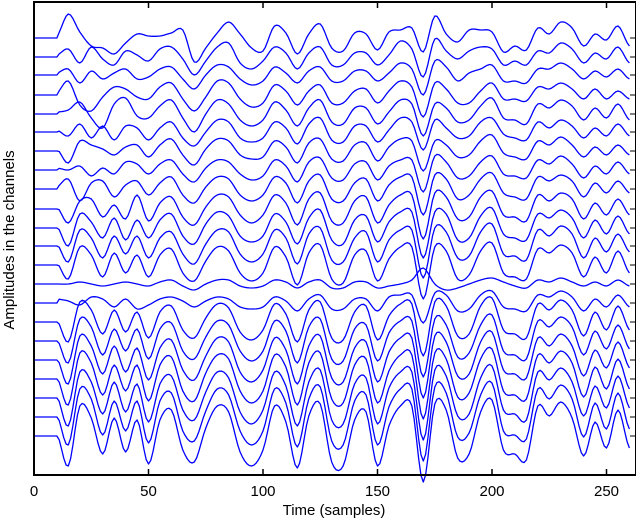  Describe the element at coordinates (606, 491) in the screenshot. I see `x-tick-label: 250` at that location.